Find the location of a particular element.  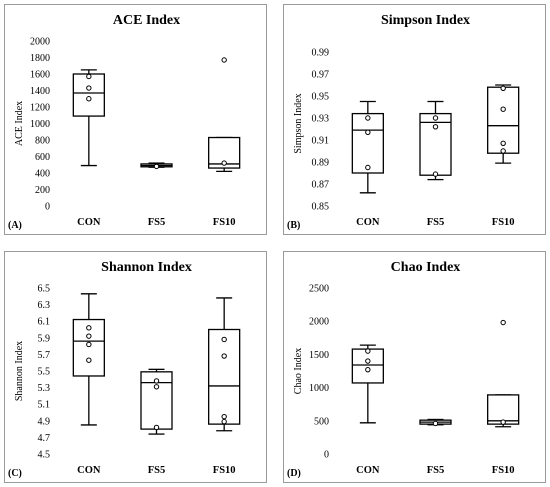

y-tick-label: 1800 is located at coordinates (40, 58).